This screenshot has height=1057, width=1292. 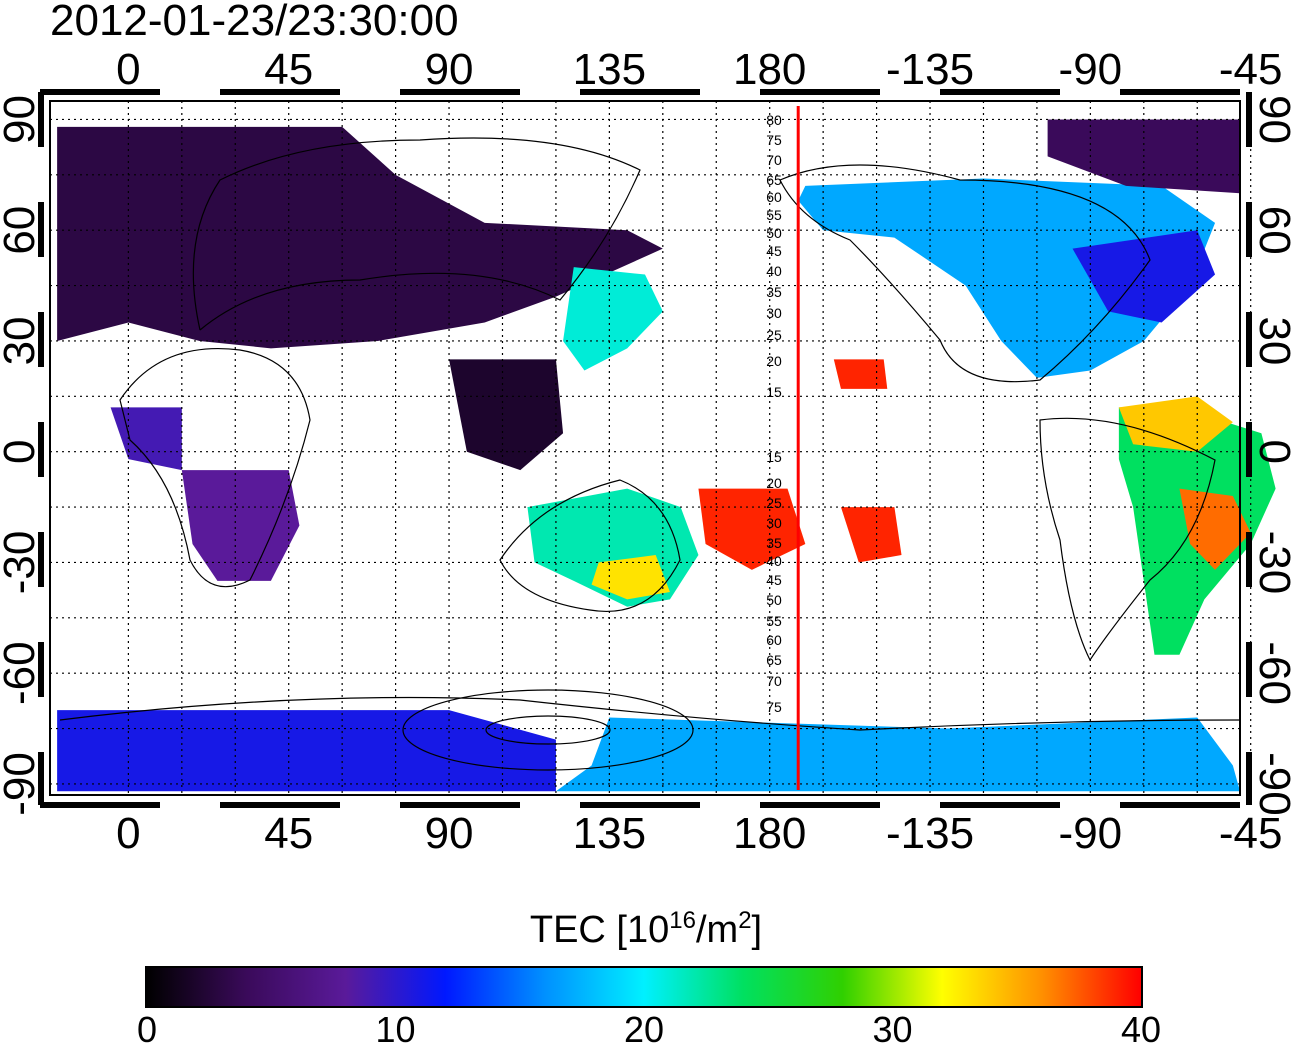 What do you see at coordinates (22, 119) in the screenshot?
I see `lat-tick-left: 90` at bounding box center [22, 119].